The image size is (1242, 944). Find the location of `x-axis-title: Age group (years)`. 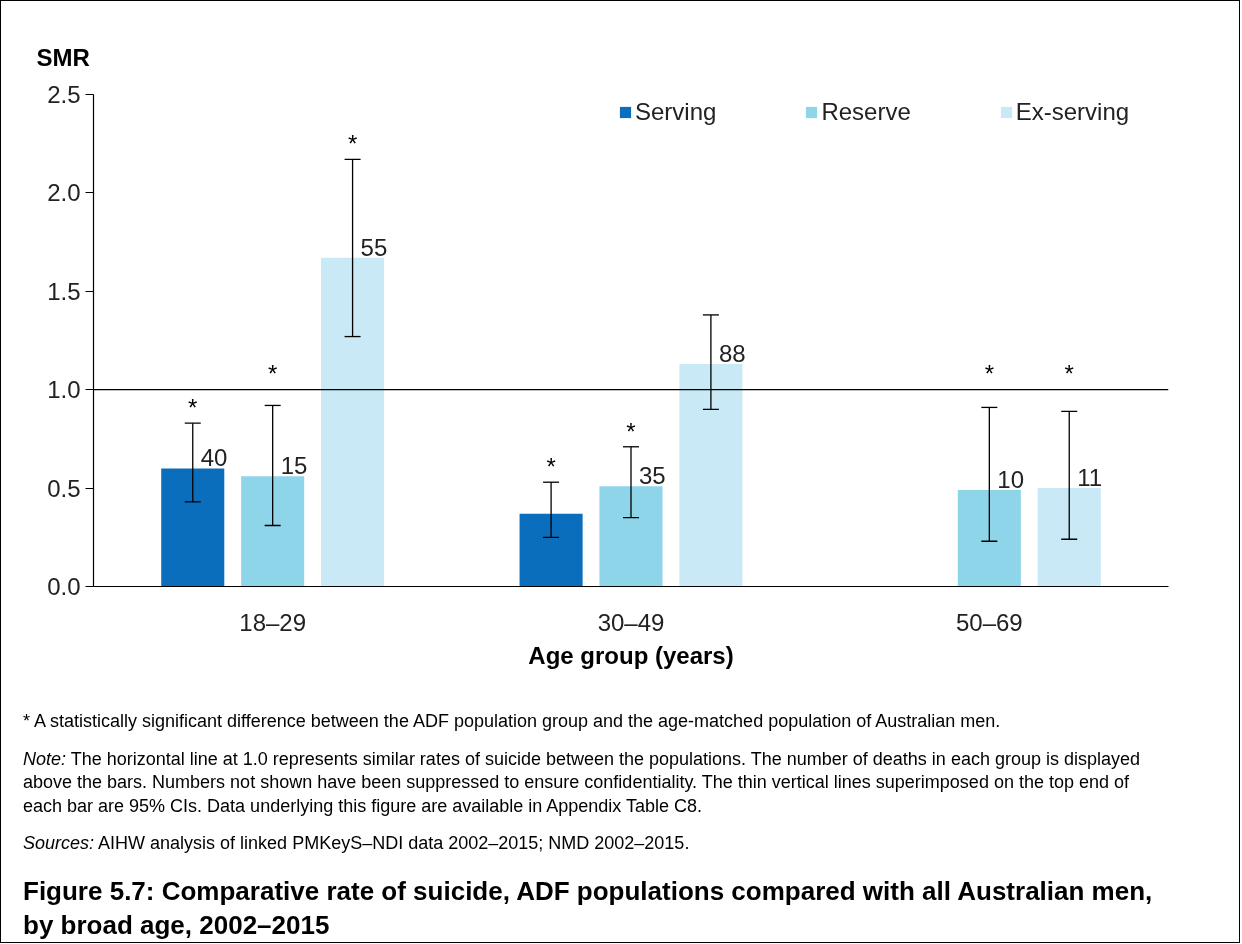

x-axis-title: Age group (years) is located at coordinates (631, 655).